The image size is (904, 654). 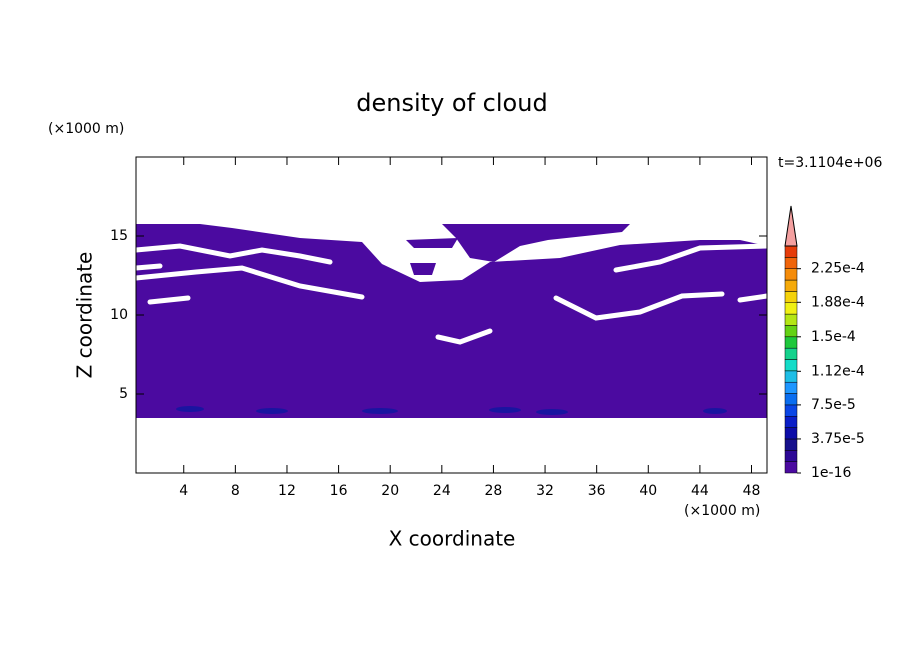 What do you see at coordinates (833, 337) in the screenshot?
I see `colorbar-tick-label: 1.5e-4` at bounding box center [833, 337].